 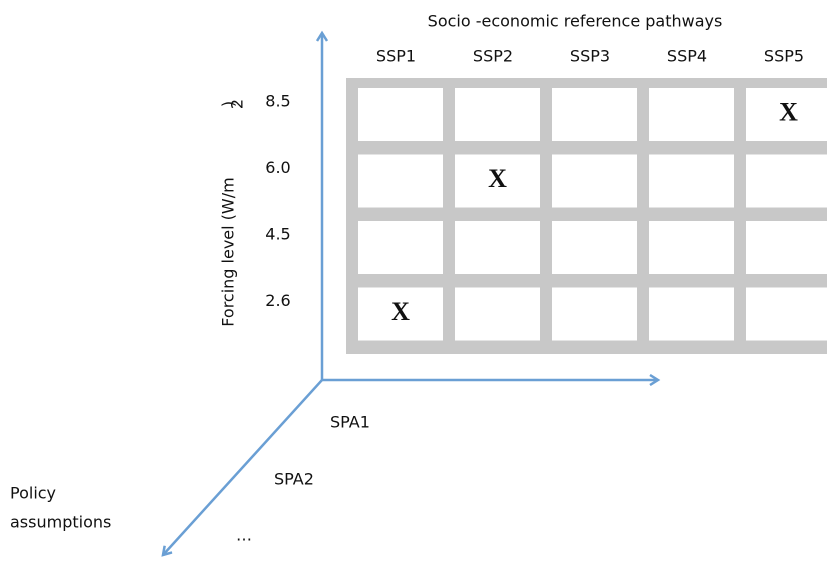 I want to click on column-label: SSP1, so click(x=396, y=56).